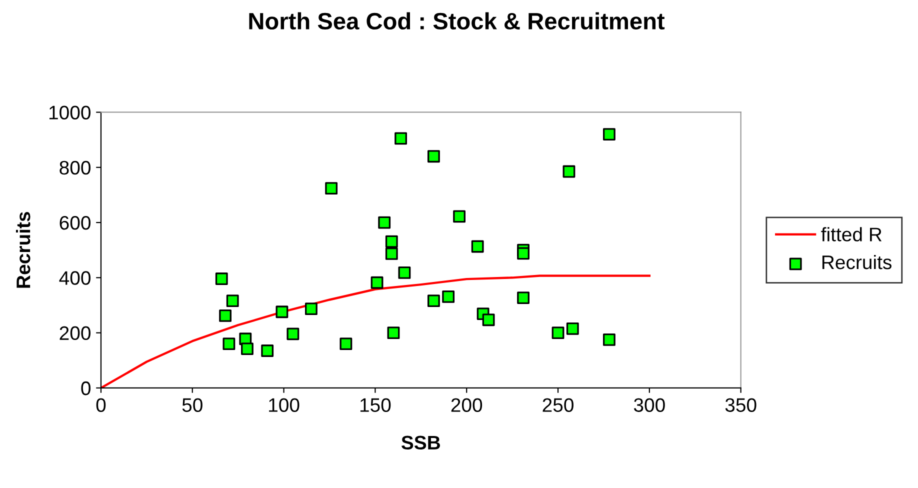  Describe the element at coordinates (101, 405) in the screenshot. I see `x-tick-label: 0` at that location.